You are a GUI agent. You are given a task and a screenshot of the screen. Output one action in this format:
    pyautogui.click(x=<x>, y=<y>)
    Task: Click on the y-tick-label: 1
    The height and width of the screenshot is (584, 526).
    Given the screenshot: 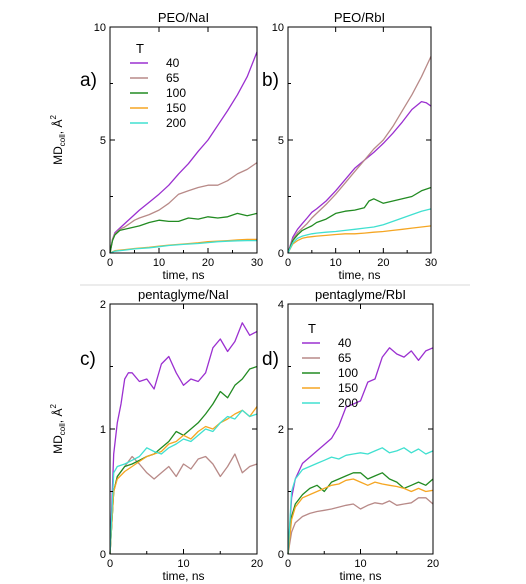 What is the action you would take?
    pyautogui.click(x=103, y=430)
    